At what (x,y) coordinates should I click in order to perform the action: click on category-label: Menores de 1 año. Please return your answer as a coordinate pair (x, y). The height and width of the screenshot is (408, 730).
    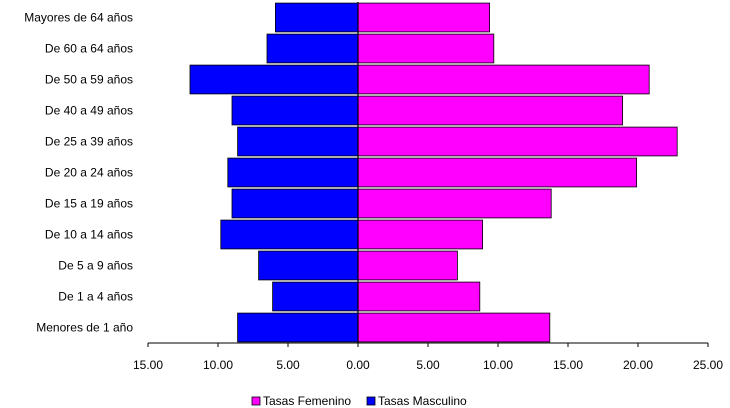
    Looking at the image, I should click on (84, 328).